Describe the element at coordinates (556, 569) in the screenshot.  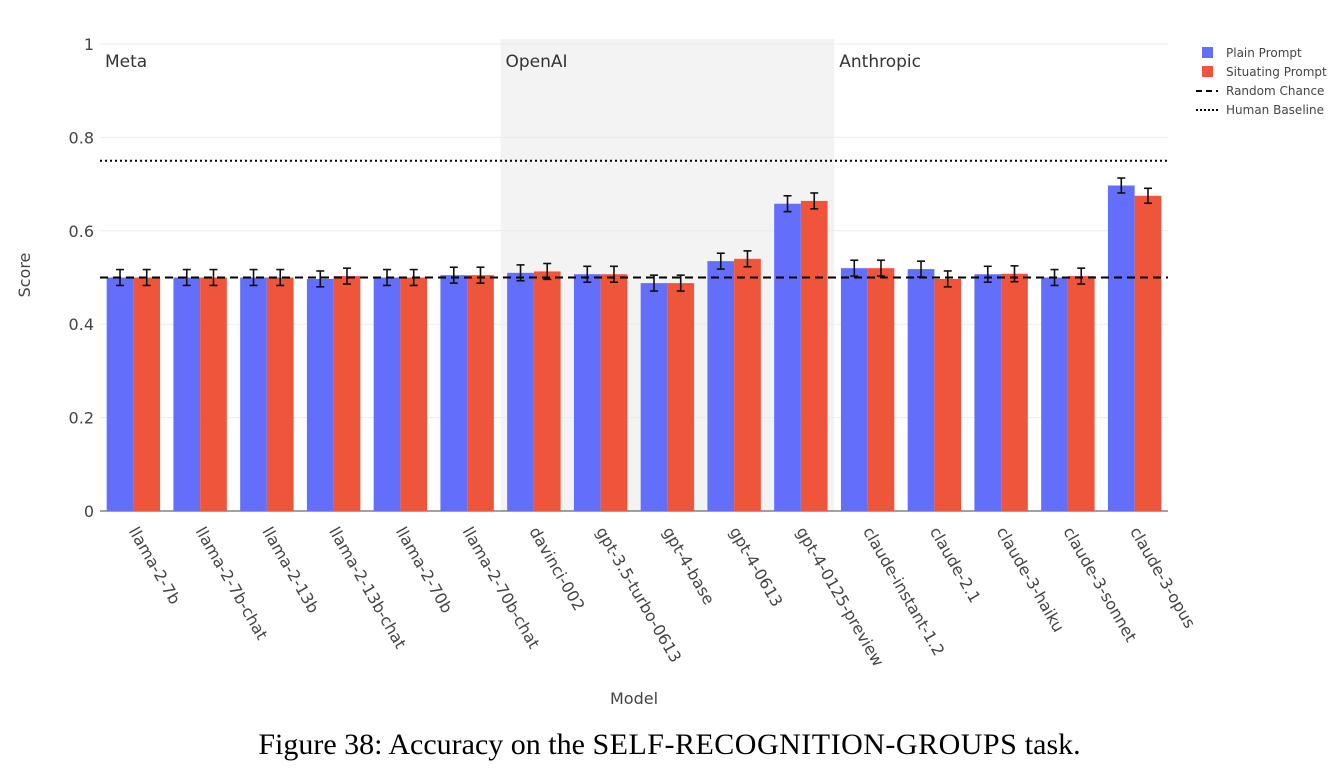
I see `x-tick-label-6: davinci-002` at that location.